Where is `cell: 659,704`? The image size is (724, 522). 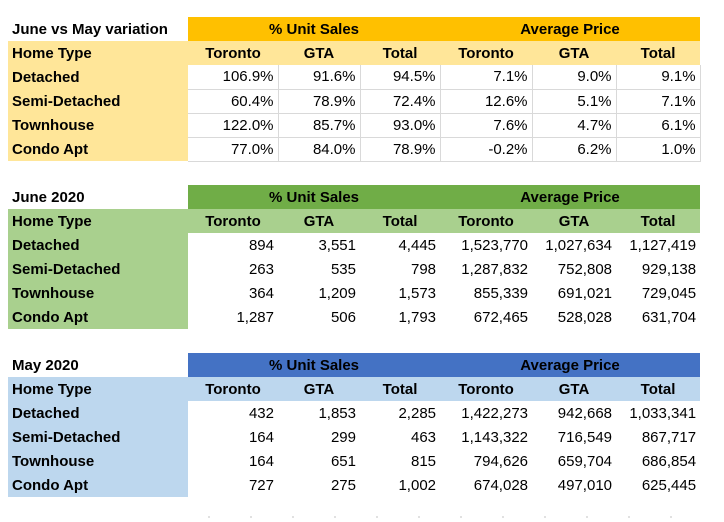 cell: 659,704 is located at coordinates (585, 461).